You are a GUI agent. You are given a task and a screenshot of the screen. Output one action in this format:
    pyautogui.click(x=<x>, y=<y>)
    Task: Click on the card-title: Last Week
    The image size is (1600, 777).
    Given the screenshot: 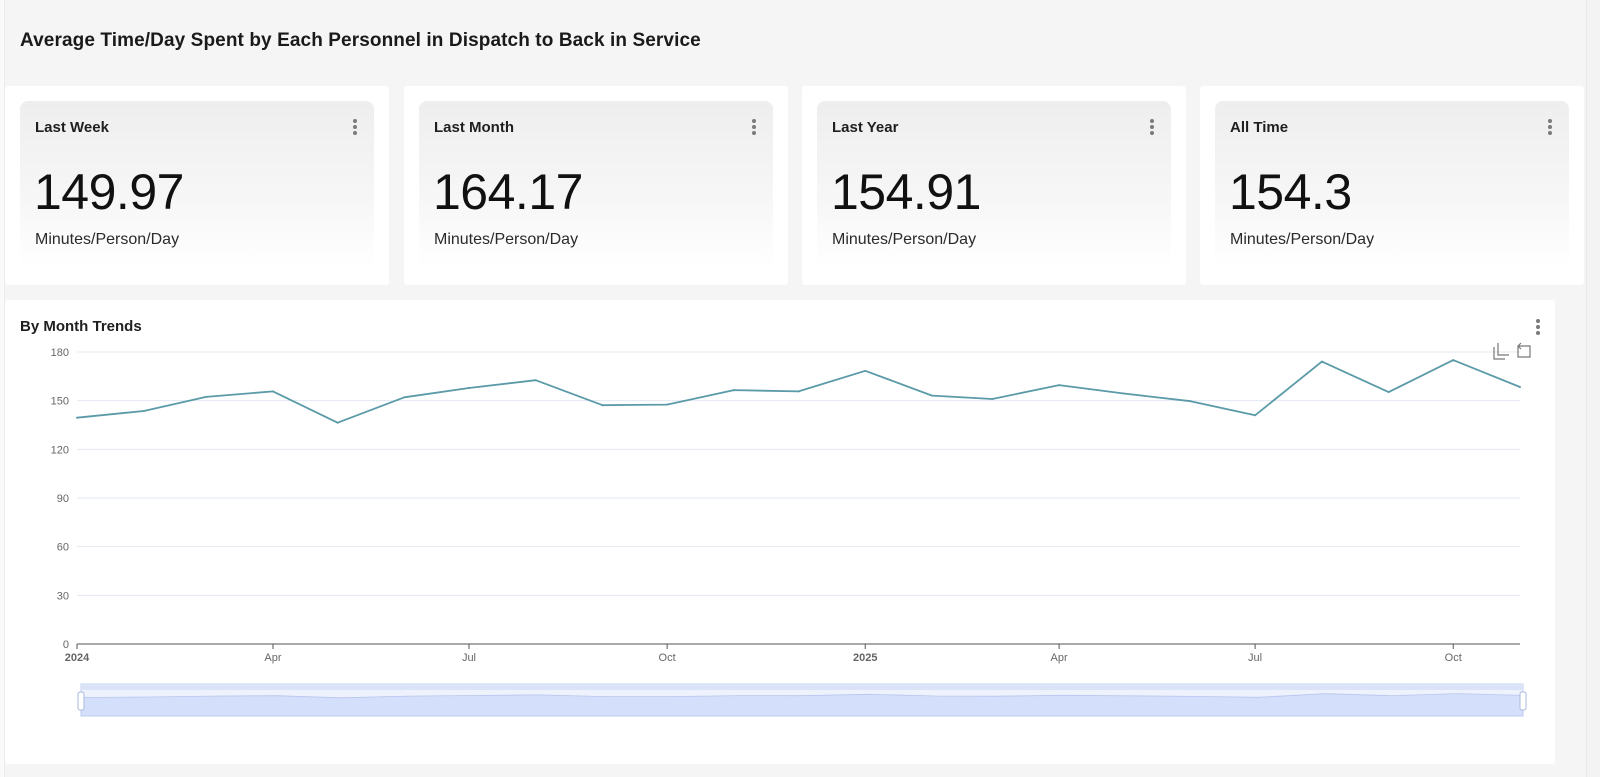 What is the action you would take?
    pyautogui.click(x=72, y=127)
    